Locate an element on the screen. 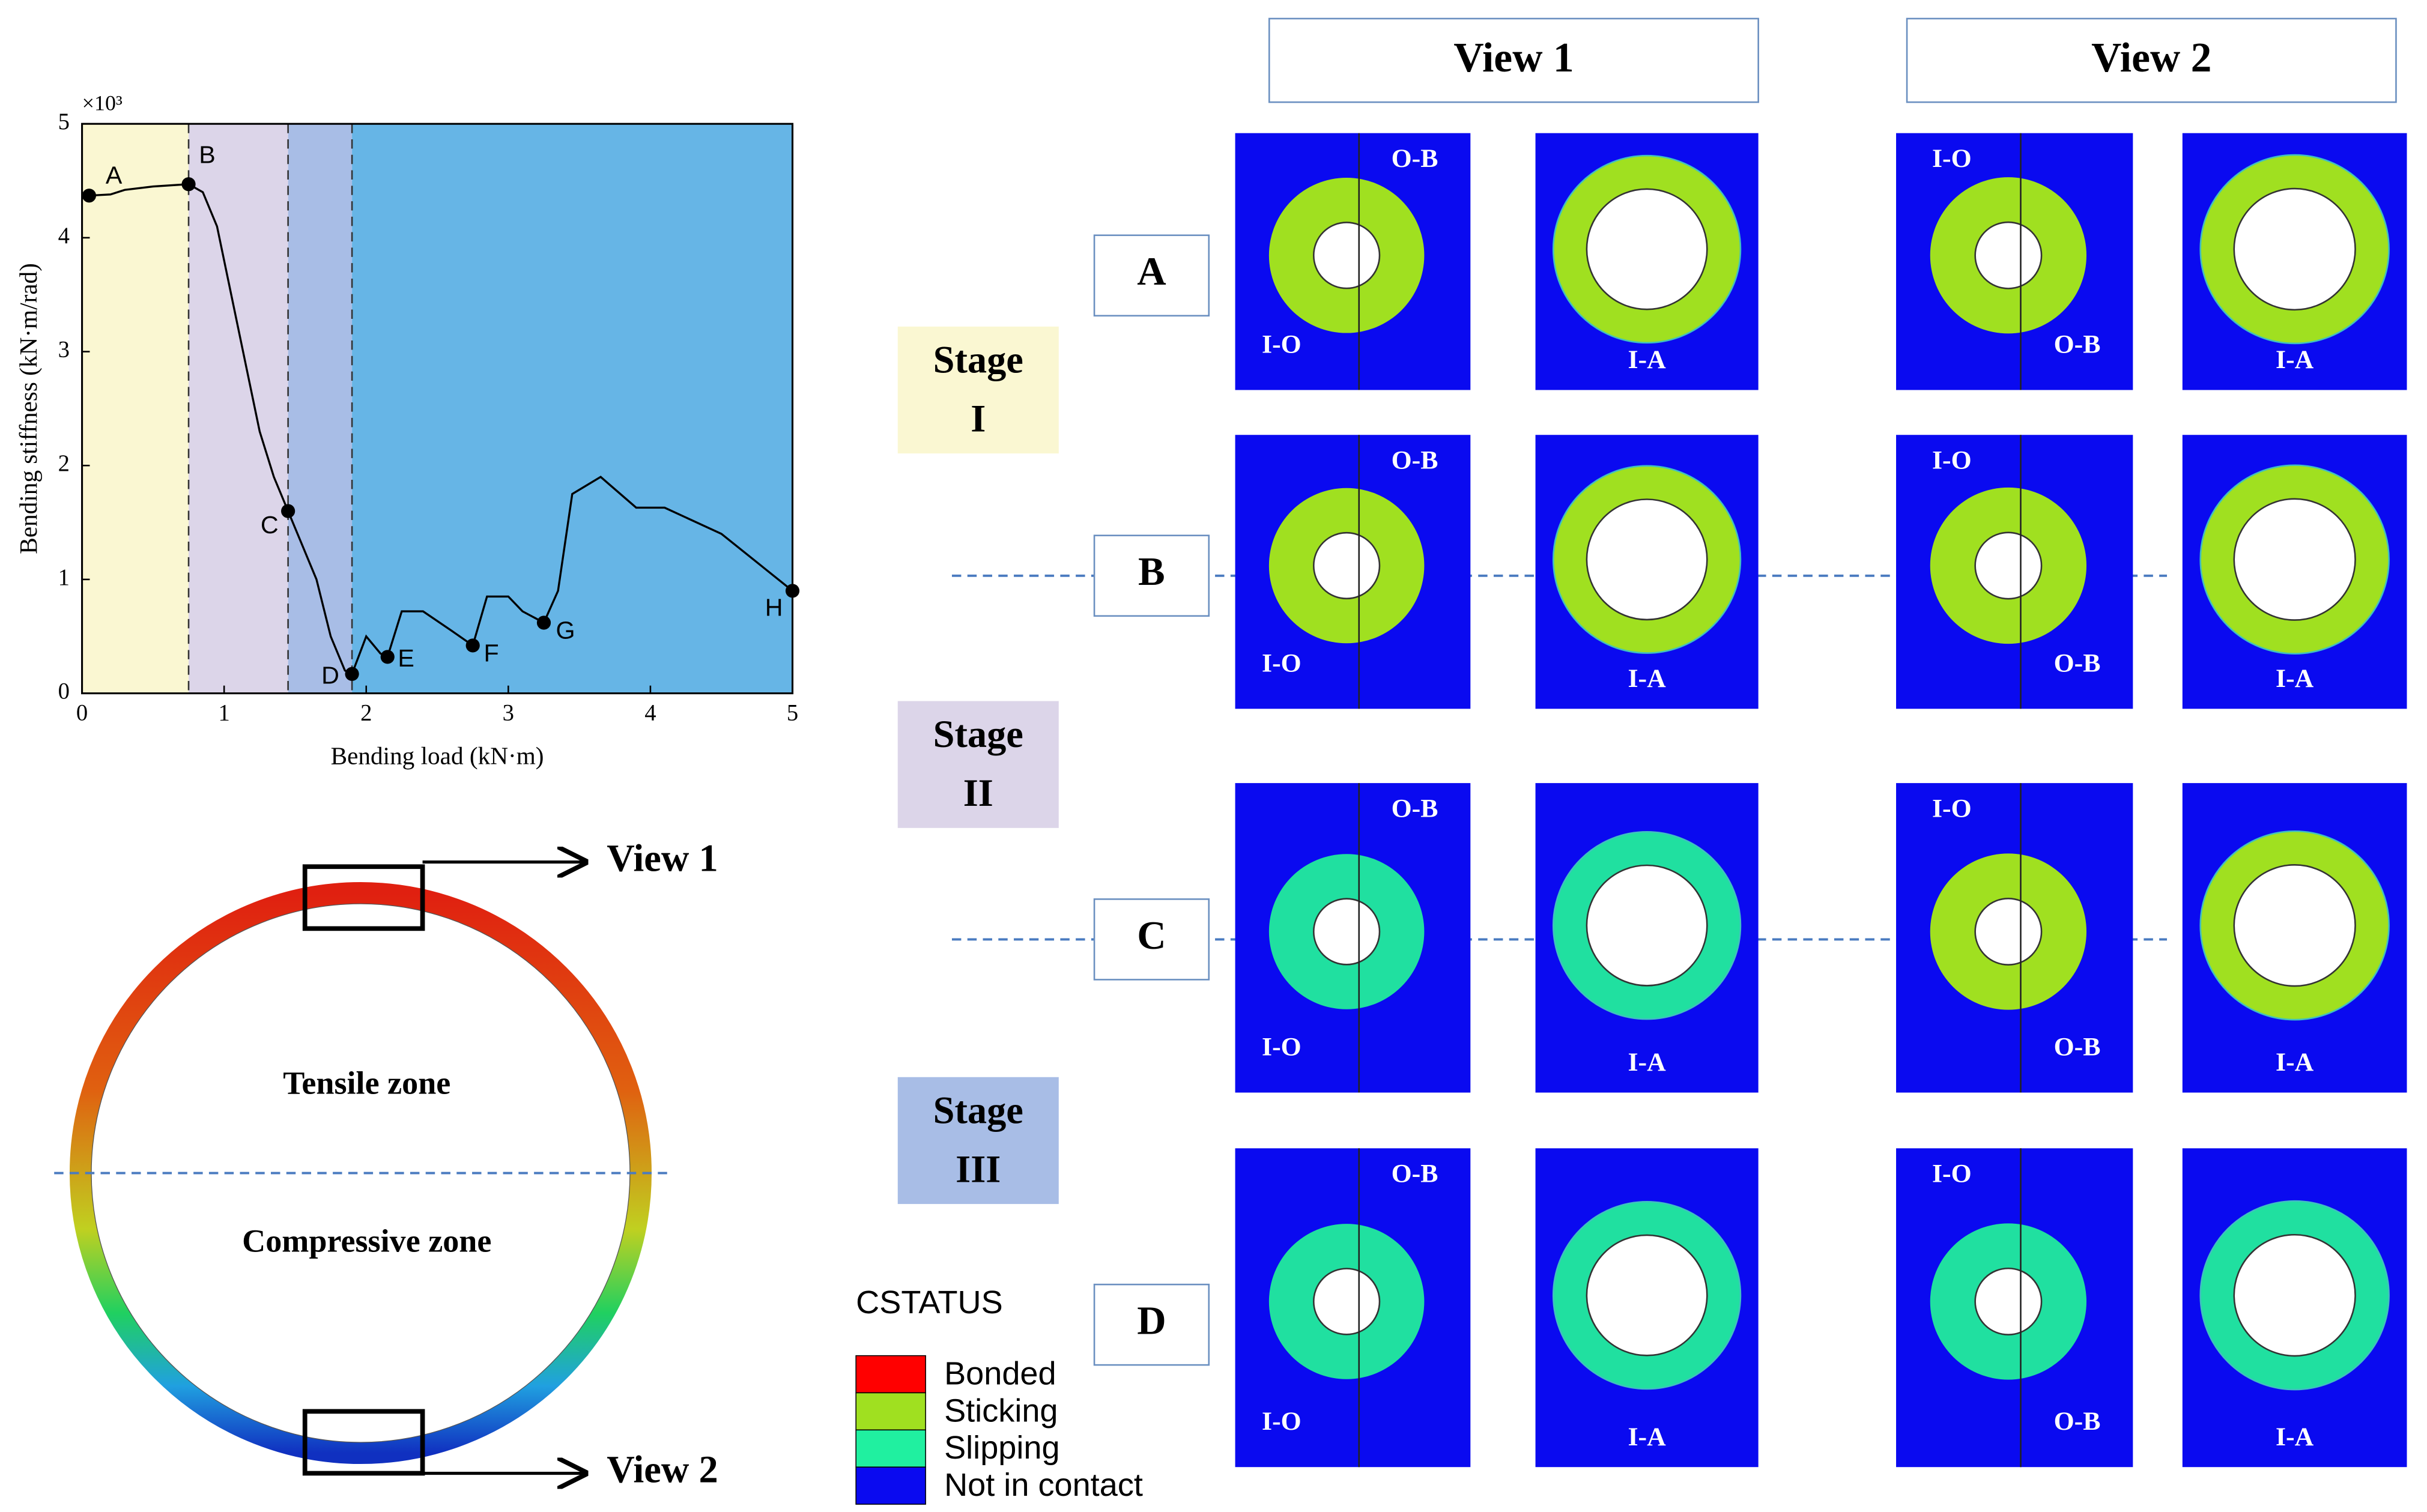 The image size is (2427, 1512). x-tick-label: 3 is located at coordinates (508, 713).